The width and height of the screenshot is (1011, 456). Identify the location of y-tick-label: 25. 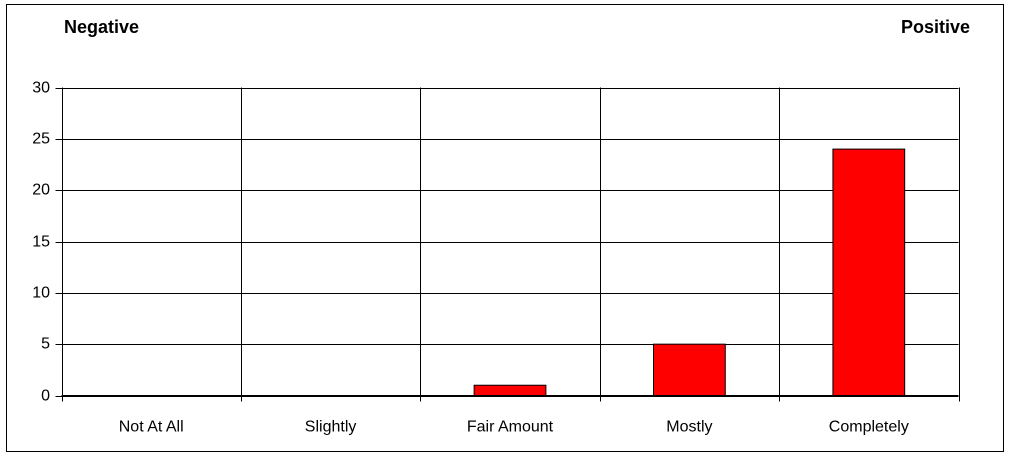
(41, 139).